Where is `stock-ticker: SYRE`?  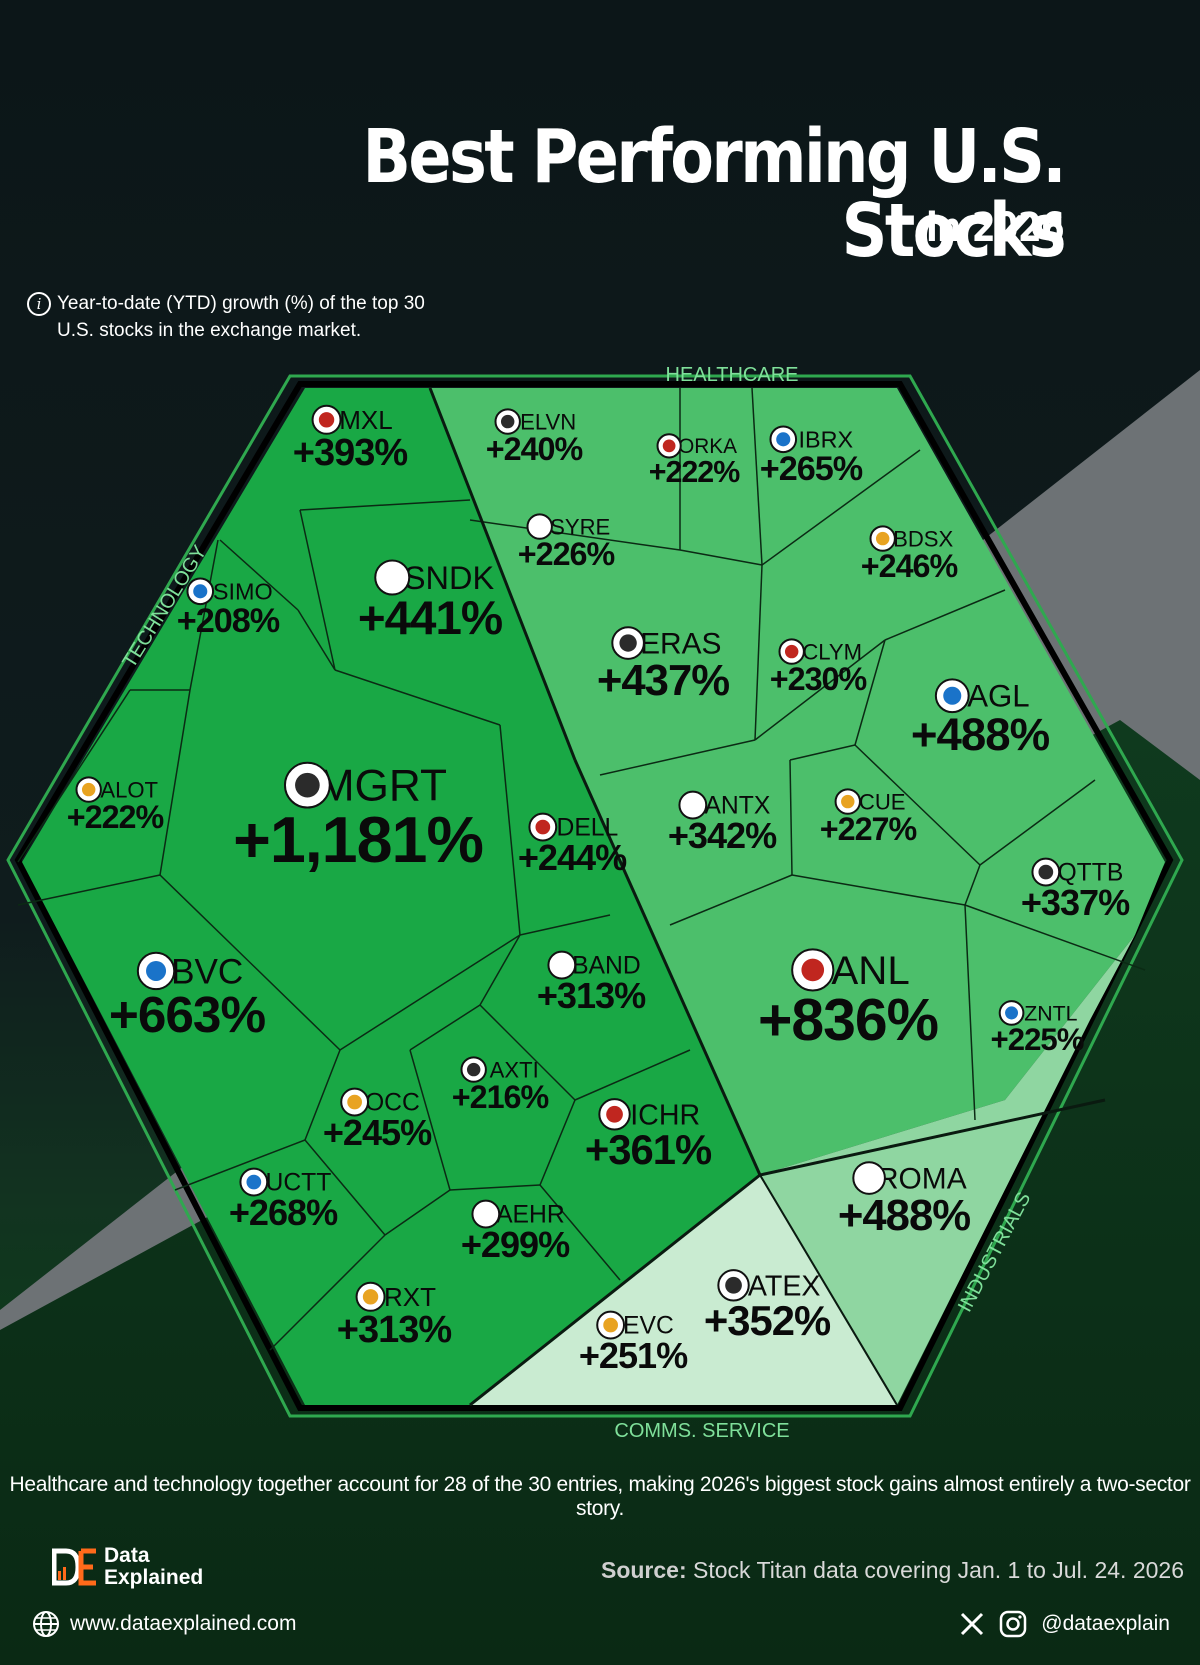
stock-ticker: SYRE is located at coordinates (580, 526).